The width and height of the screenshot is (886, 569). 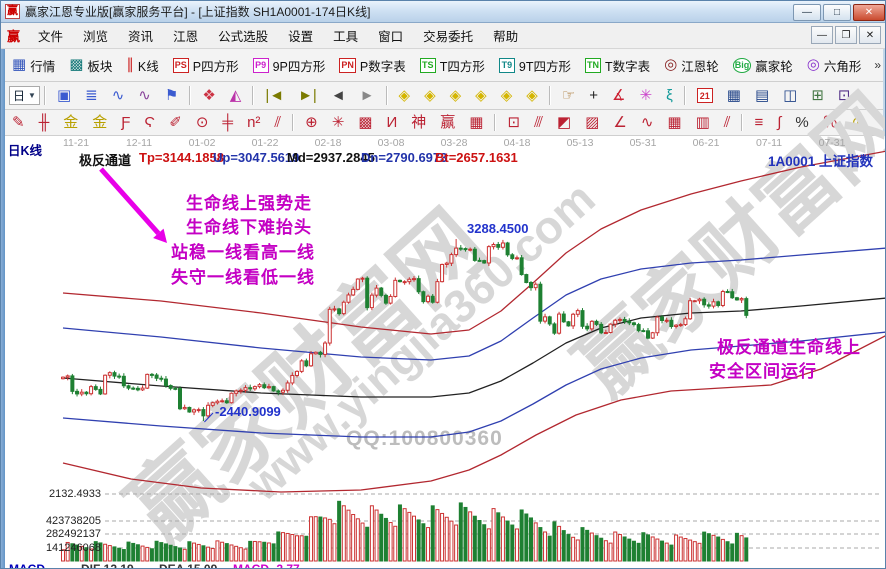 What do you see at coordinates (844, 96) in the screenshot?
I see `data-transfer-icon: ⊡` at bounding box center [844, 96].